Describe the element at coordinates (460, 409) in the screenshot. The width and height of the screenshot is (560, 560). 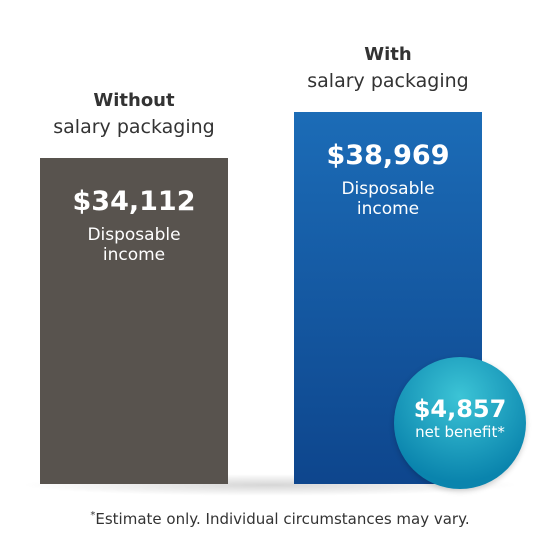
I see `net-benefit-value: $4,857` at that location.